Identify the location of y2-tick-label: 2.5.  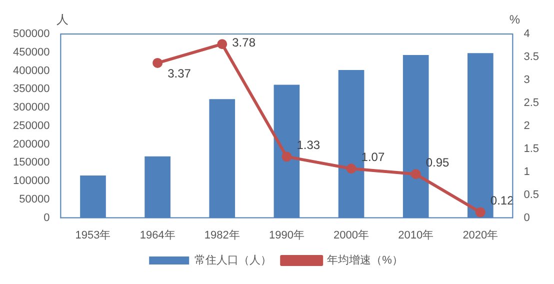
(532, 102).